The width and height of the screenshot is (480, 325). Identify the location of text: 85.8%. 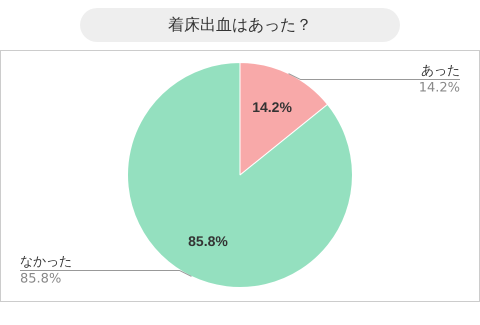
(41, 278).